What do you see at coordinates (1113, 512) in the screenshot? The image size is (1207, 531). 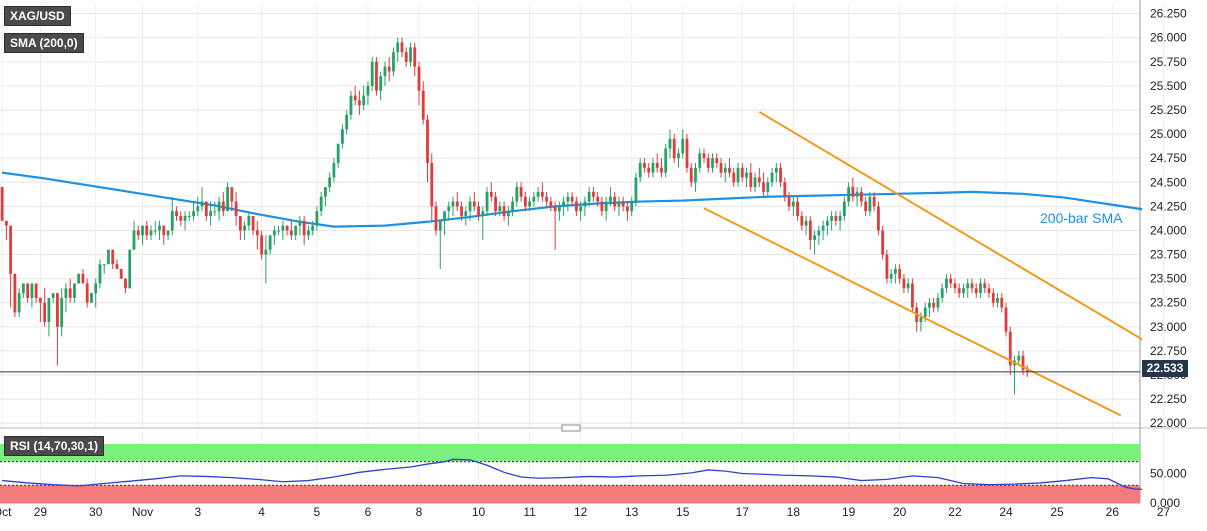 I see `time-tick-label: 26` at bounding box center [1113, 512].